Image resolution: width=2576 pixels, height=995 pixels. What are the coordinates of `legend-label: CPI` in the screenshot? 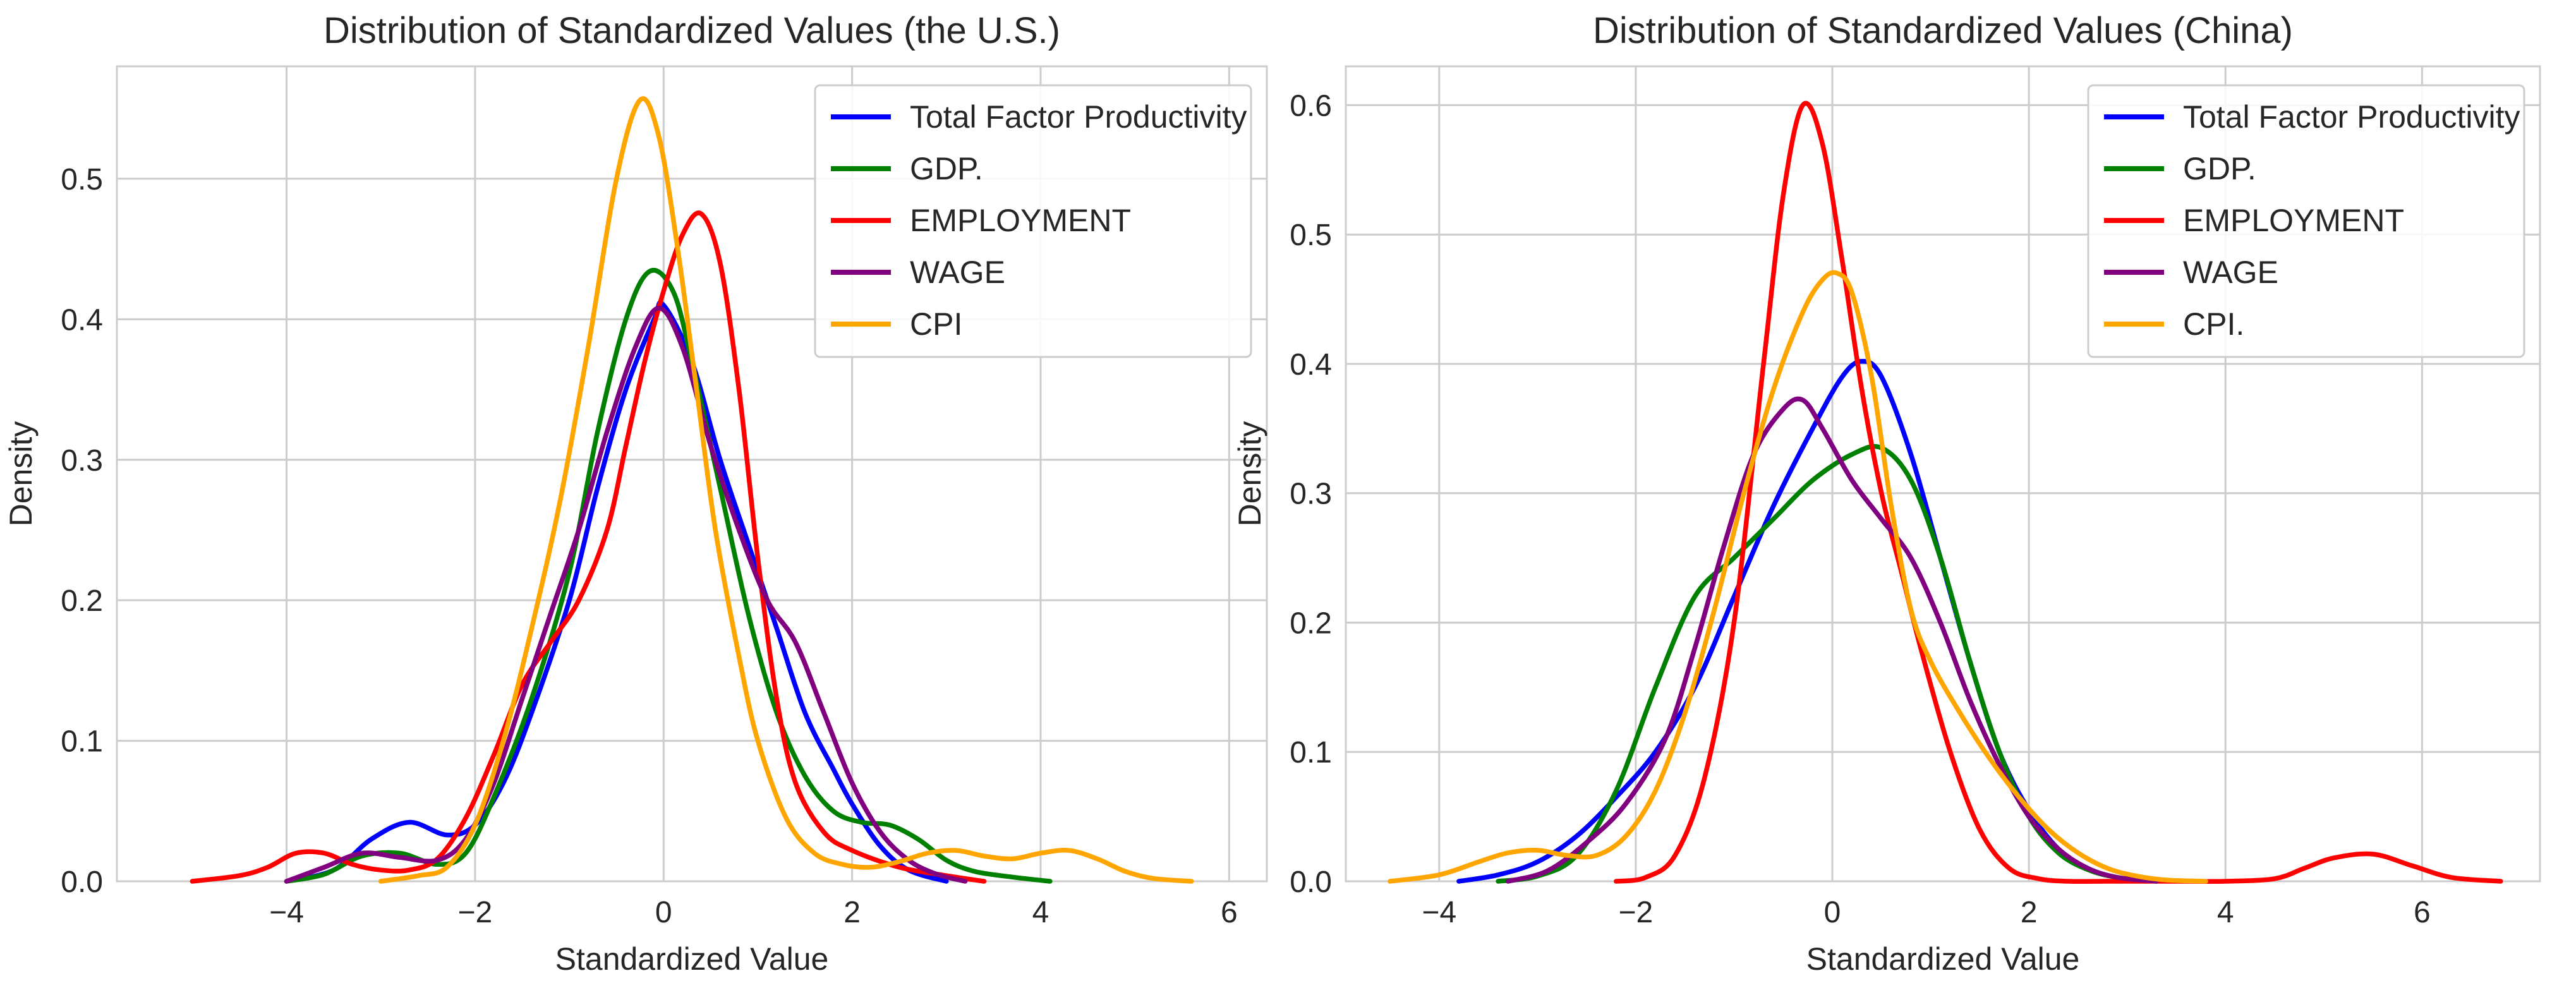 It's located at (936, 324).